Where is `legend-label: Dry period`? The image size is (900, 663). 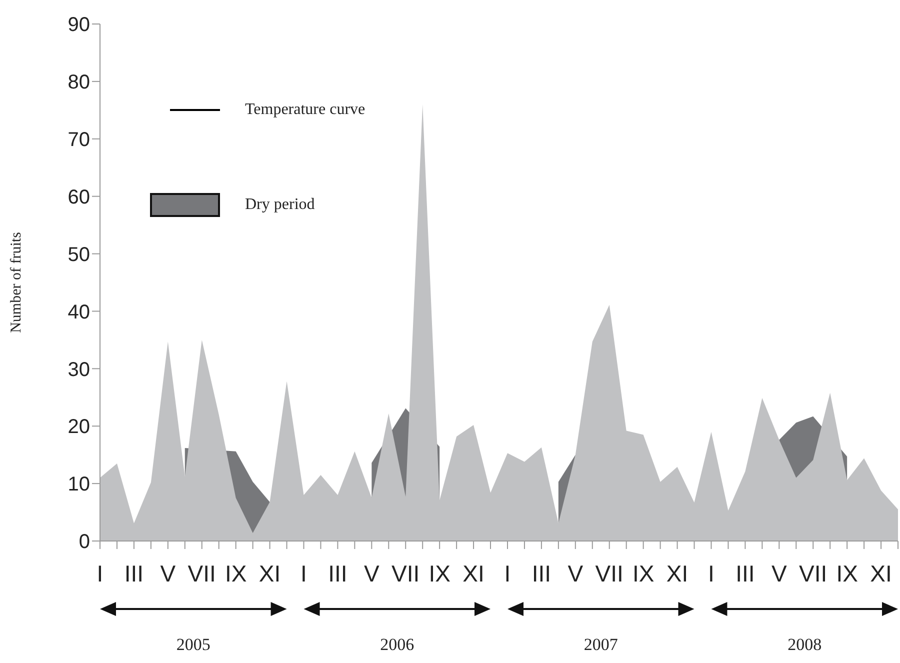 legend-label: Dry period is located at coordinates (280, 205).